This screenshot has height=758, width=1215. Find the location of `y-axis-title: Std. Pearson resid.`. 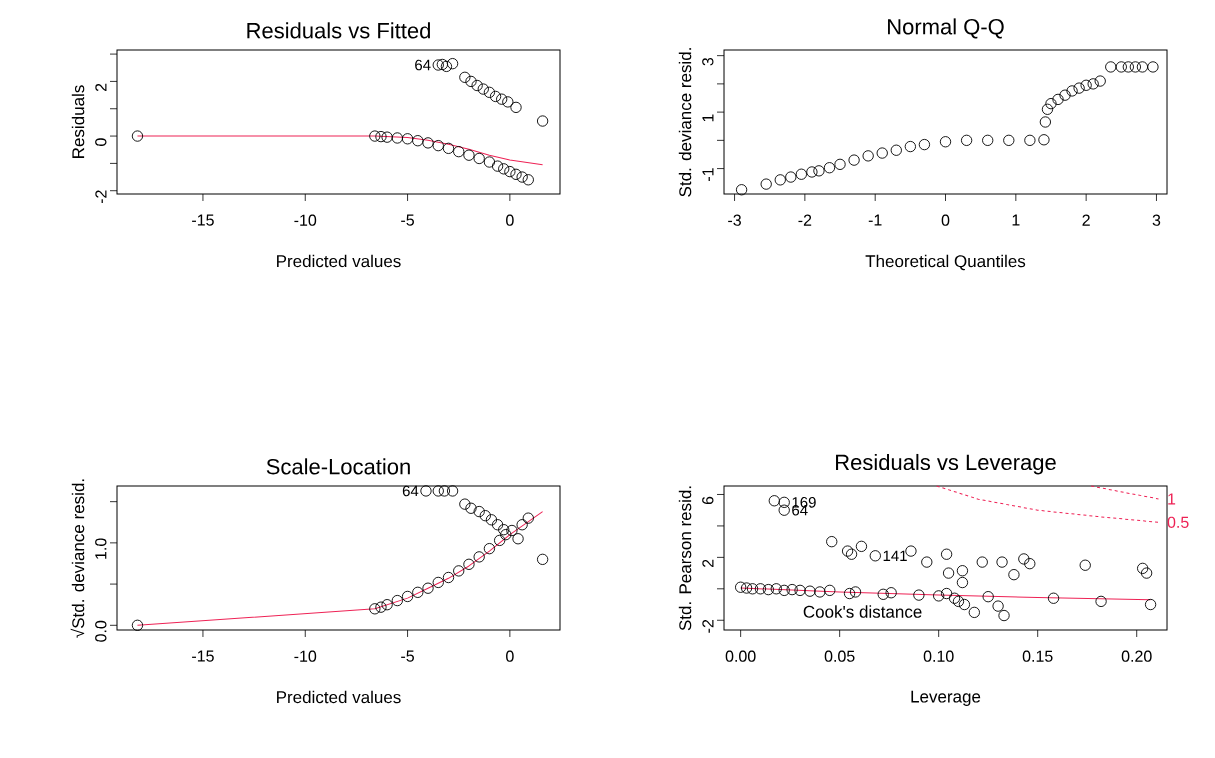

y-axis-title: Std. Pearson resid. is located at coordinates (685, 558).